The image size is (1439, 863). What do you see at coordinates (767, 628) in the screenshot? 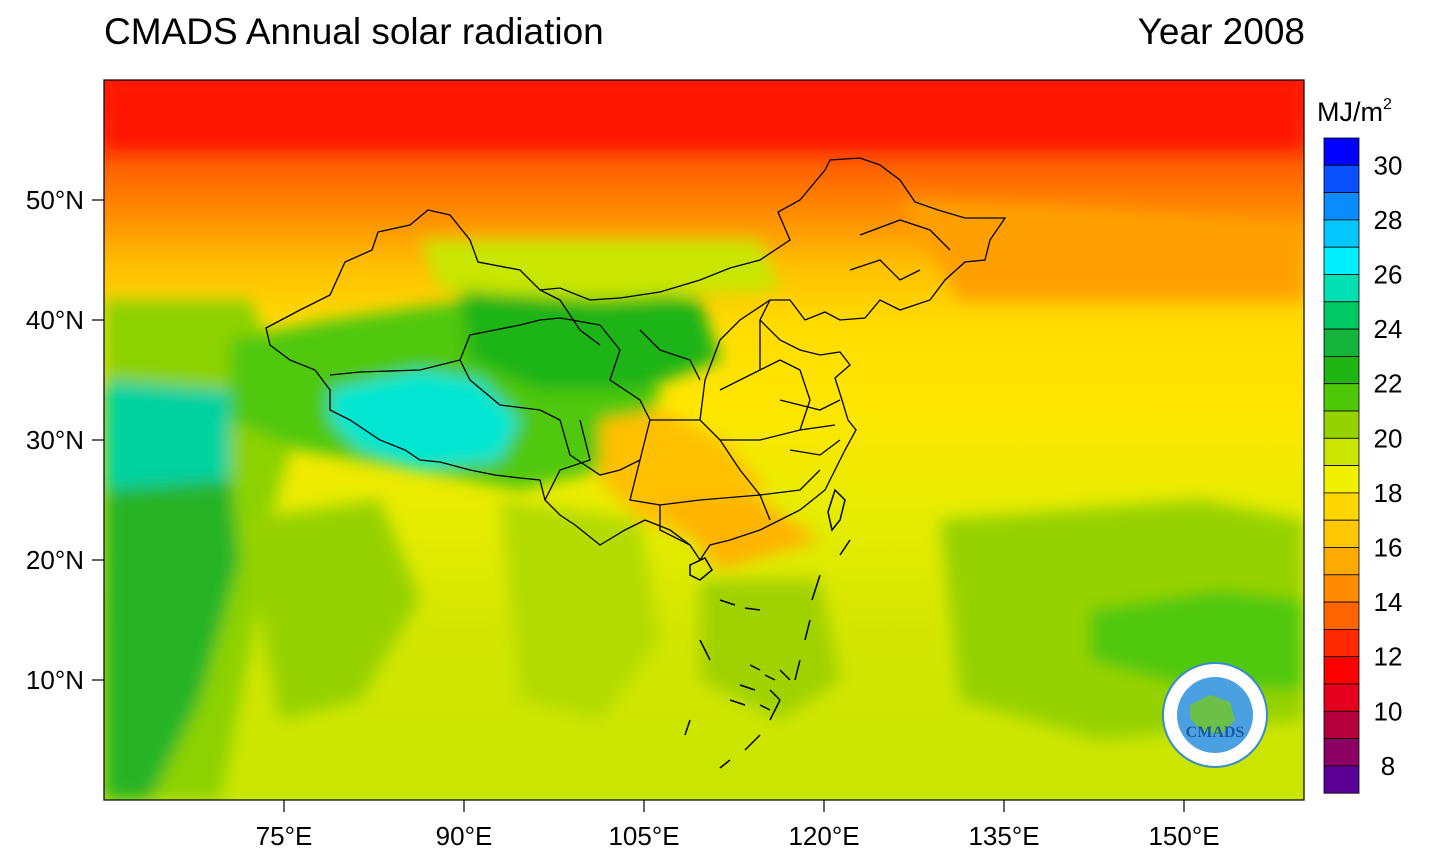
I see `islands` at bounding box center [767, 628].